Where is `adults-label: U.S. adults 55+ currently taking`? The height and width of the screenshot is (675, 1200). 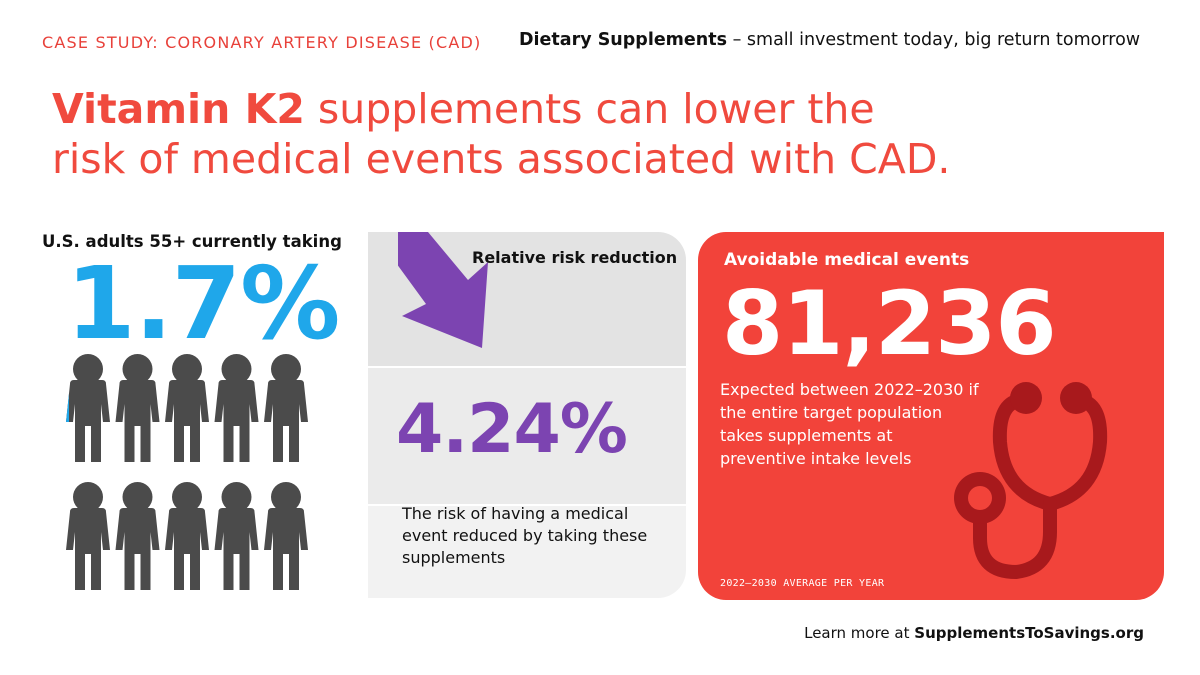
adults-label: U.S. adults 55+ currently taking is located at coordinates (192, 241).